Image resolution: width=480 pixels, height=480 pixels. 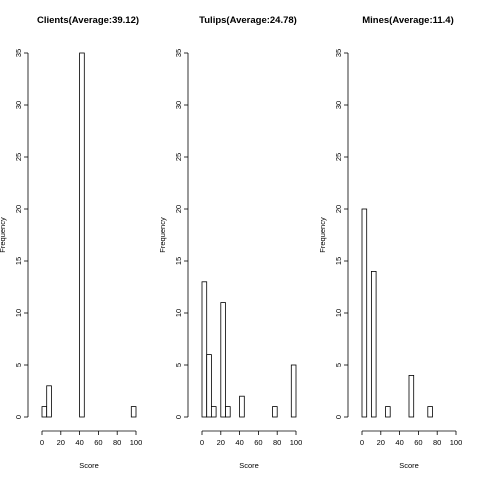 What do you see at coordinates (88, 20) in the screenshot?
I see `chart-title: Clients(Average:39.12)` at bounding box center [88, 20].